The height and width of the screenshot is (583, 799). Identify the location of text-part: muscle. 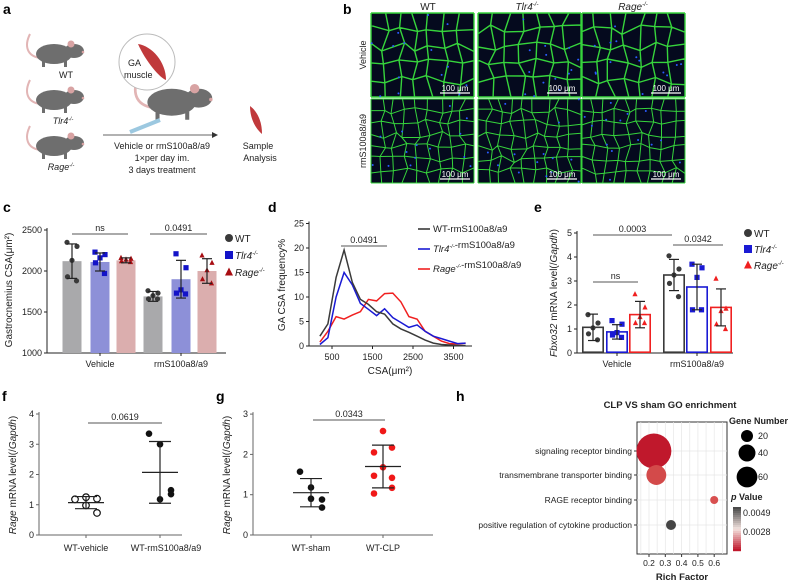
(138, 75).